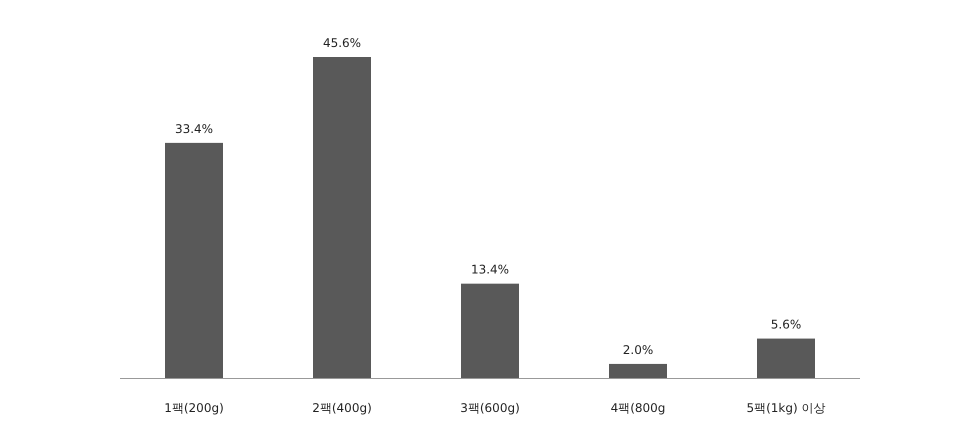  I want to click on data-label: 45.6%, so click(342, 43).